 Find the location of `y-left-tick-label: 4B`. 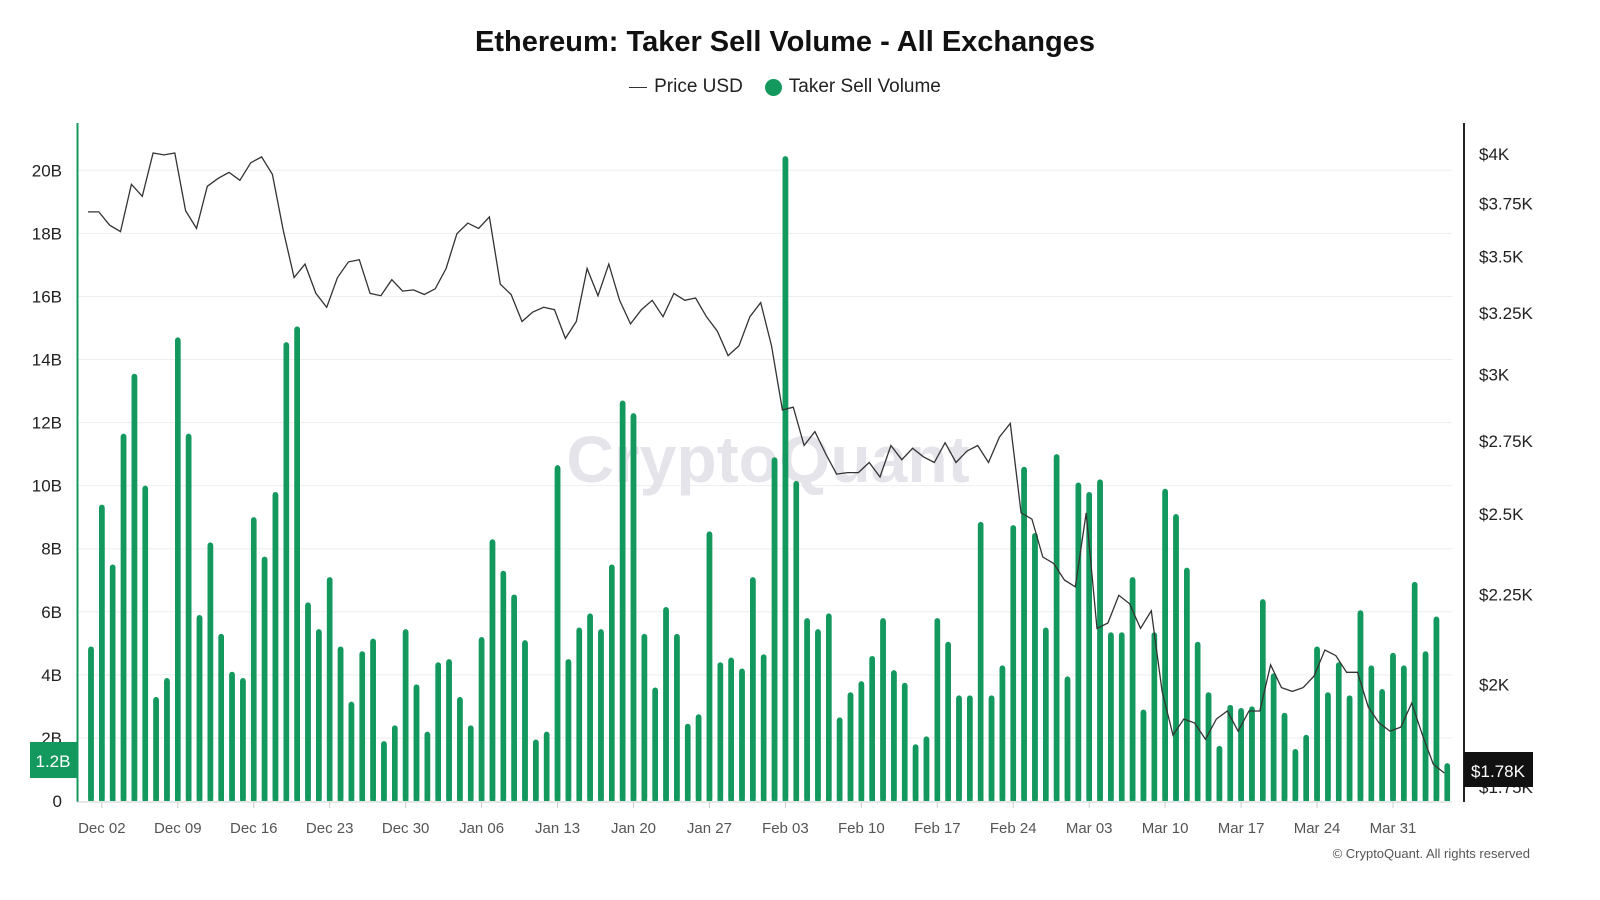

y-left-tick-label: 4B is located at coordinates (51, 675).